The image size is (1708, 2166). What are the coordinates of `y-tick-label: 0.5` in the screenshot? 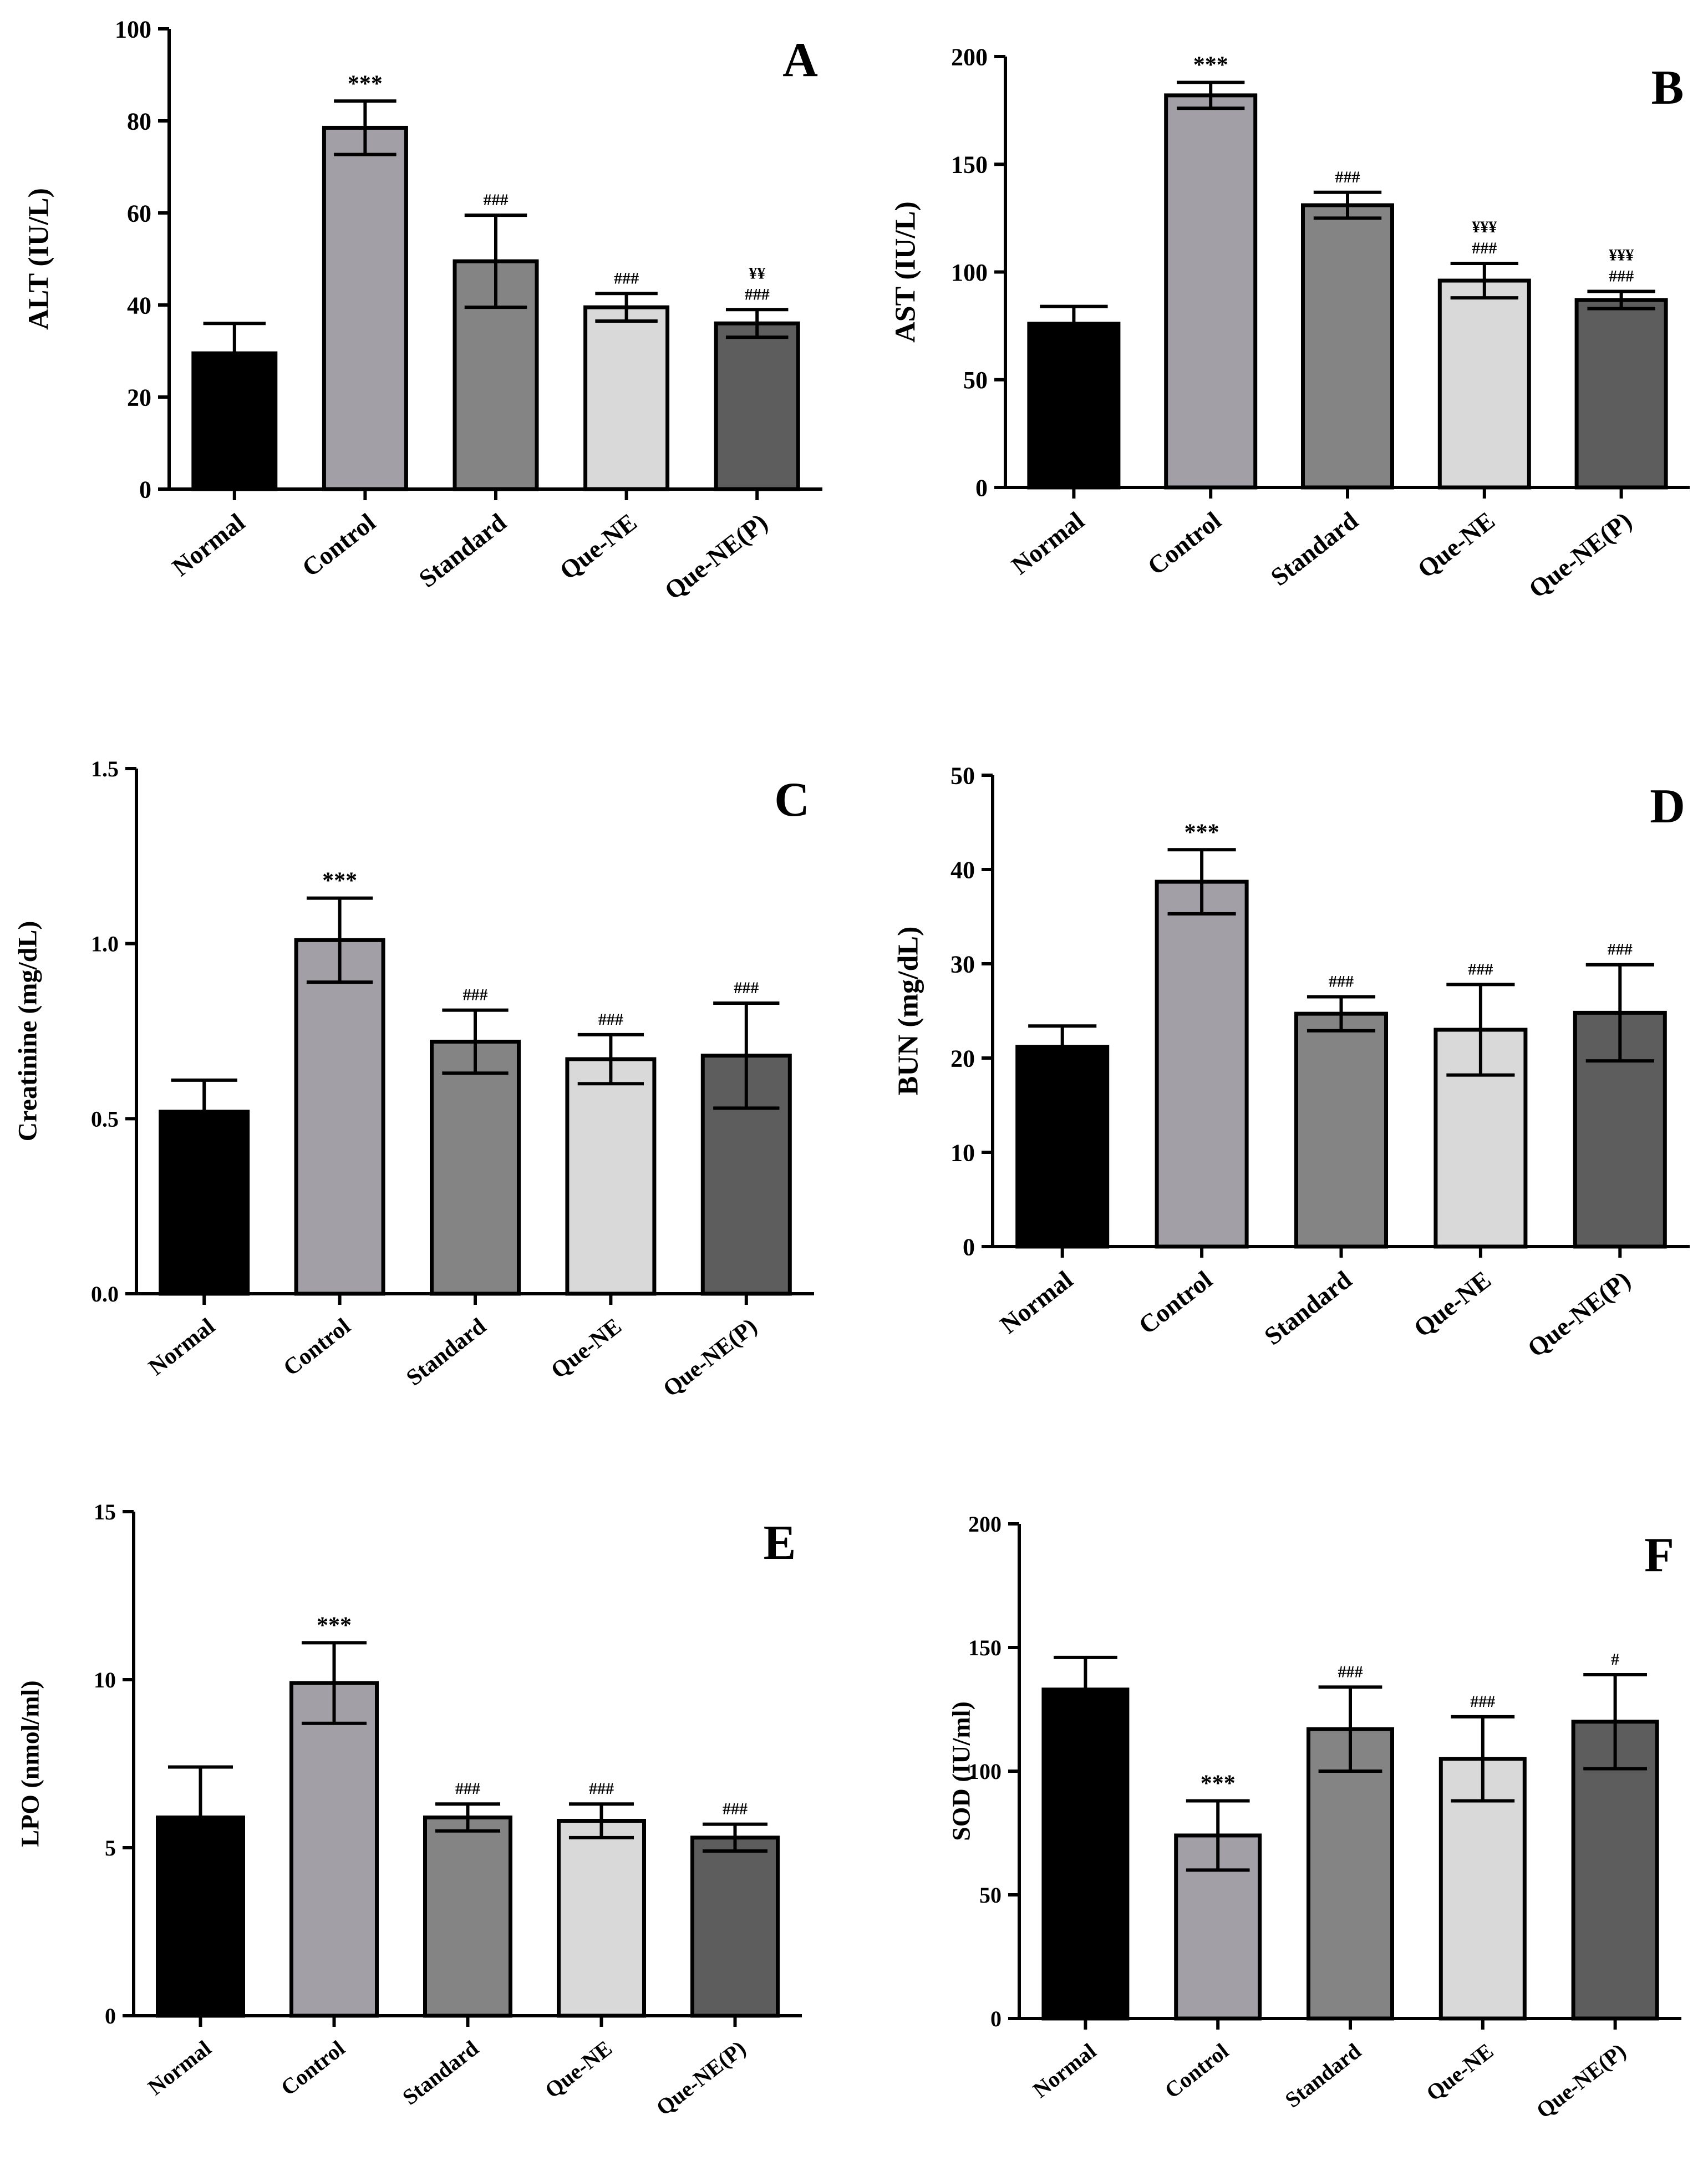 It's located at (105, 1118).